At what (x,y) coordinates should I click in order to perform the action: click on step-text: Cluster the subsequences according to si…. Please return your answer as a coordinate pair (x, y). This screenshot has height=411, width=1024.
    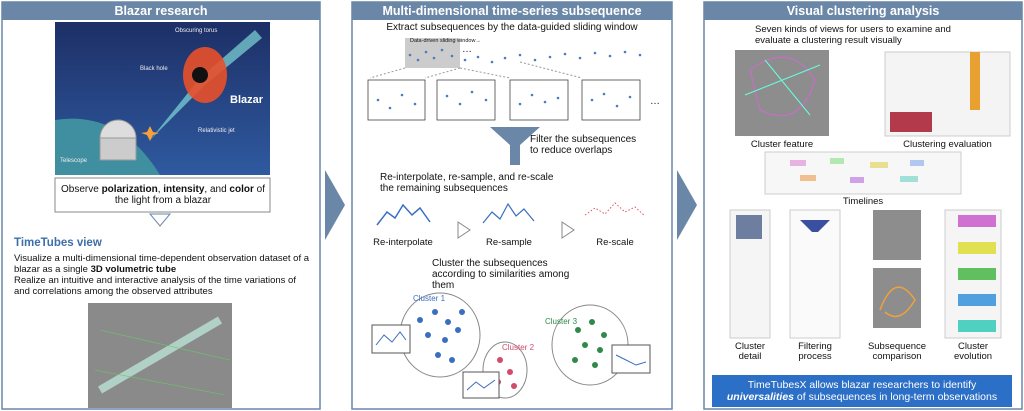
    Looking at the image, I should click on (501, 274).